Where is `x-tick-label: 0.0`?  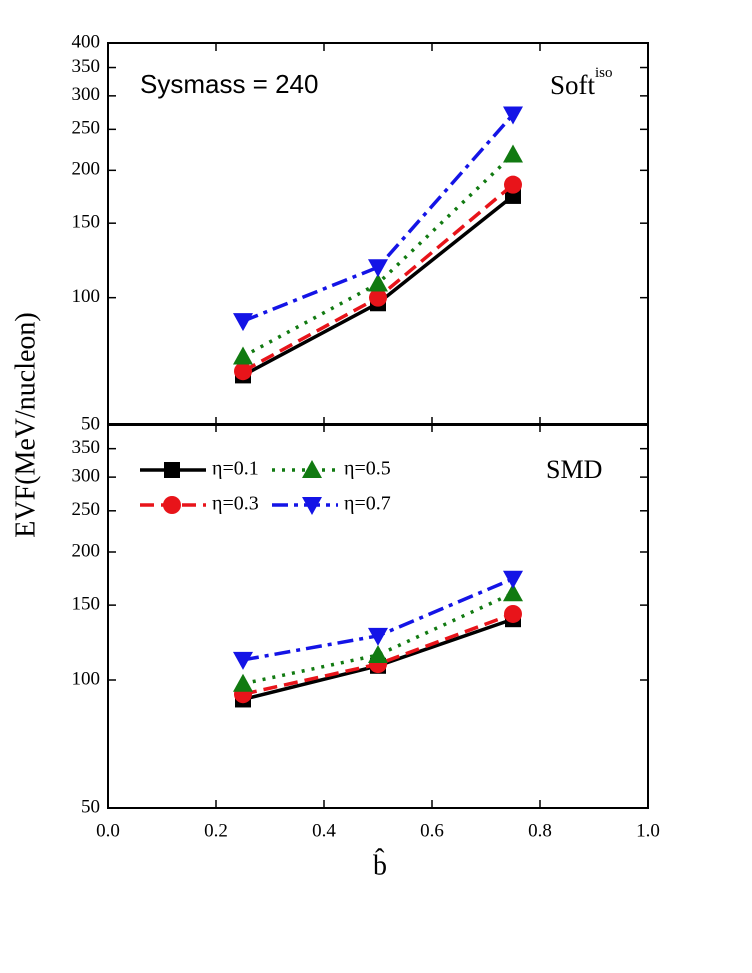
x-tick-label: 0.0 is located at coordinates (108, 830).